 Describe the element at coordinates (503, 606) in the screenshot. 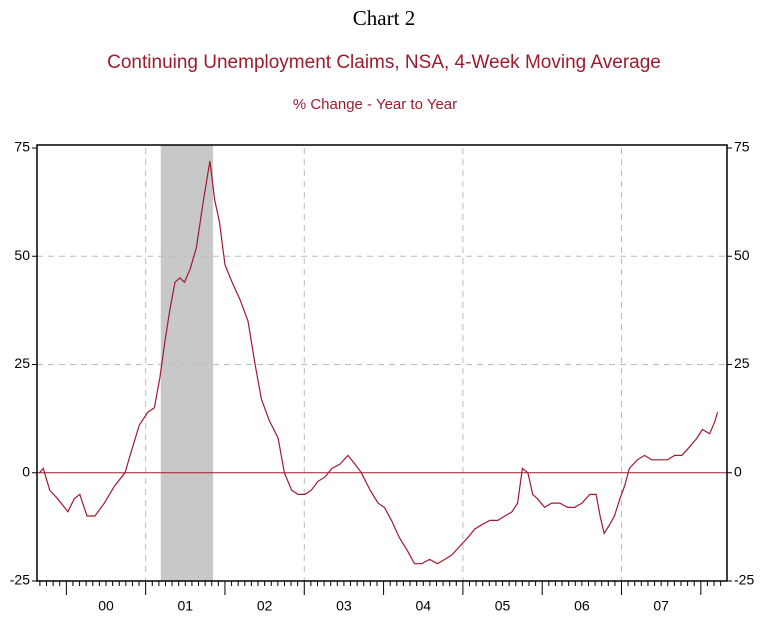

I see `x-tick-label: 05` at that location.